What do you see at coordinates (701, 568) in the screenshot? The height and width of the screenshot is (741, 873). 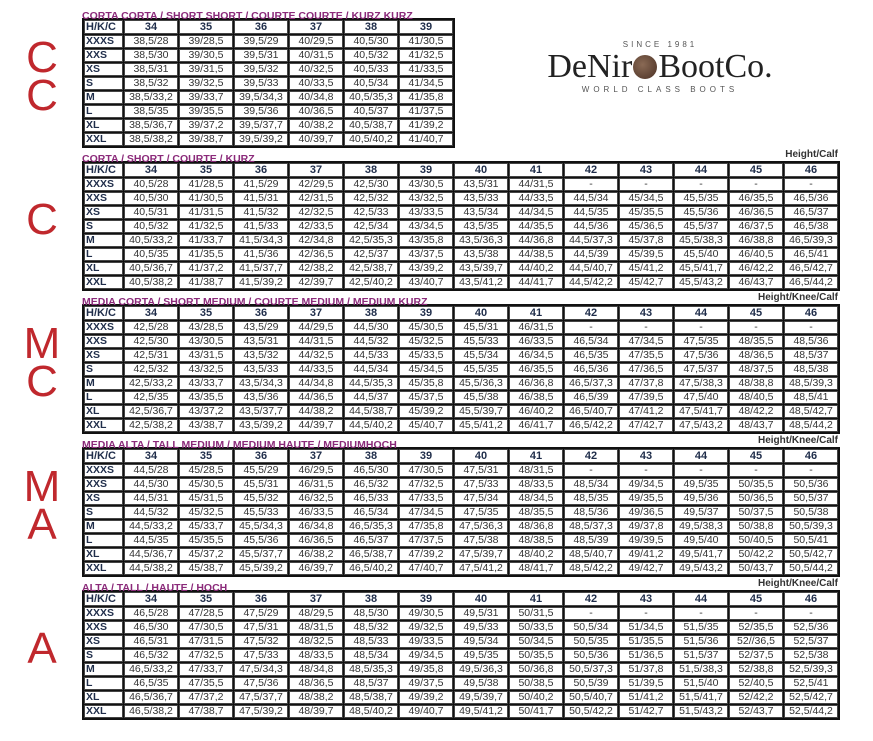 I see `table-cell: 49,5/43,2` at bounding box center [701, 568].